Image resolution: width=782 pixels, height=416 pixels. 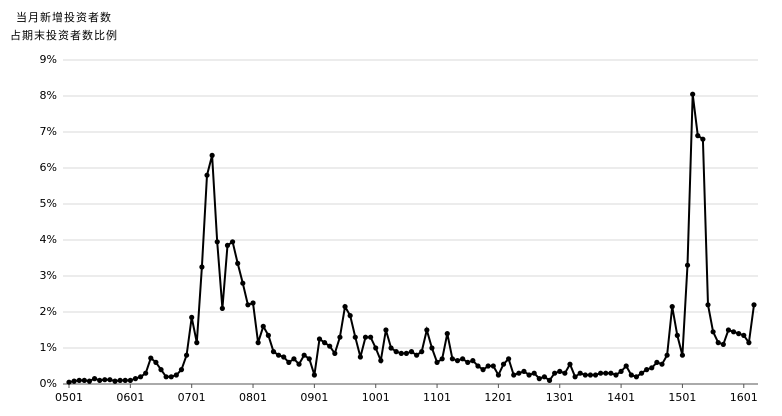 I want to click on chart-subtitle: 占期末投资者数比例, so click(x=64, y=35).